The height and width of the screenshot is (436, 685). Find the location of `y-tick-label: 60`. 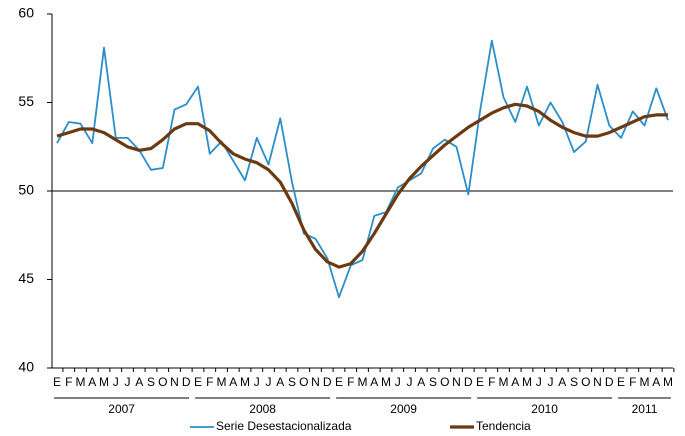

y-tick-label: 60 is located at coordinates (26, 13).